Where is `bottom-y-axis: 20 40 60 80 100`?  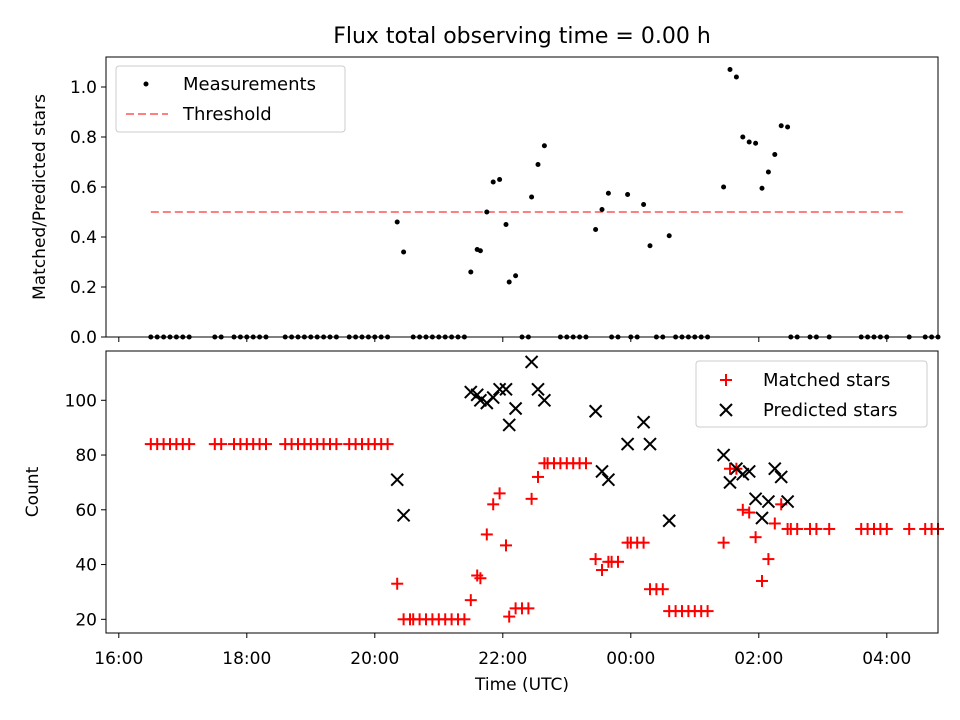
bottom-y-axis: 20 40 60 80 100 is located at coordinates (85, 510).